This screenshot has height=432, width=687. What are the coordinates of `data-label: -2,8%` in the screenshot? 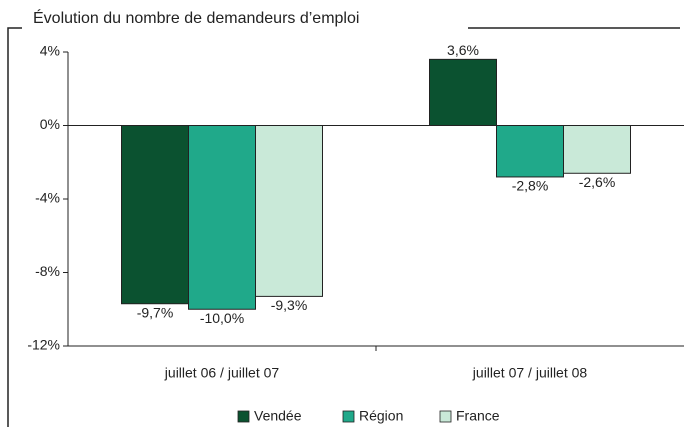 It's located at (530, 186).